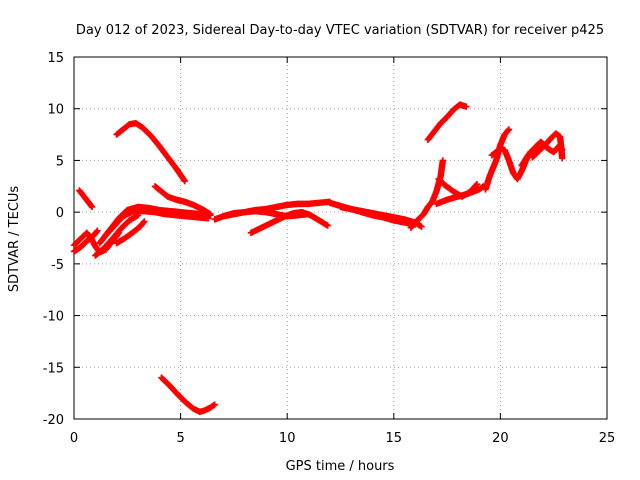 This screenshot has height=480, width=640. Describe the element at coordinates (287, 438) in the screenshot. I see `x-tick-label: 10` at that location.